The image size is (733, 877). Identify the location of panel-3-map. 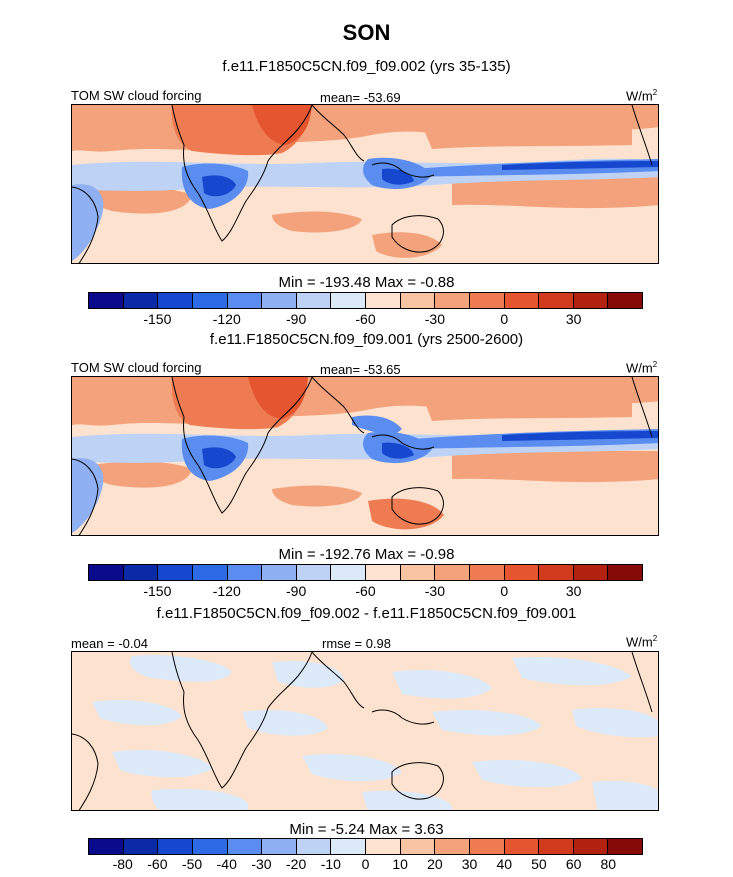
(365, 731).